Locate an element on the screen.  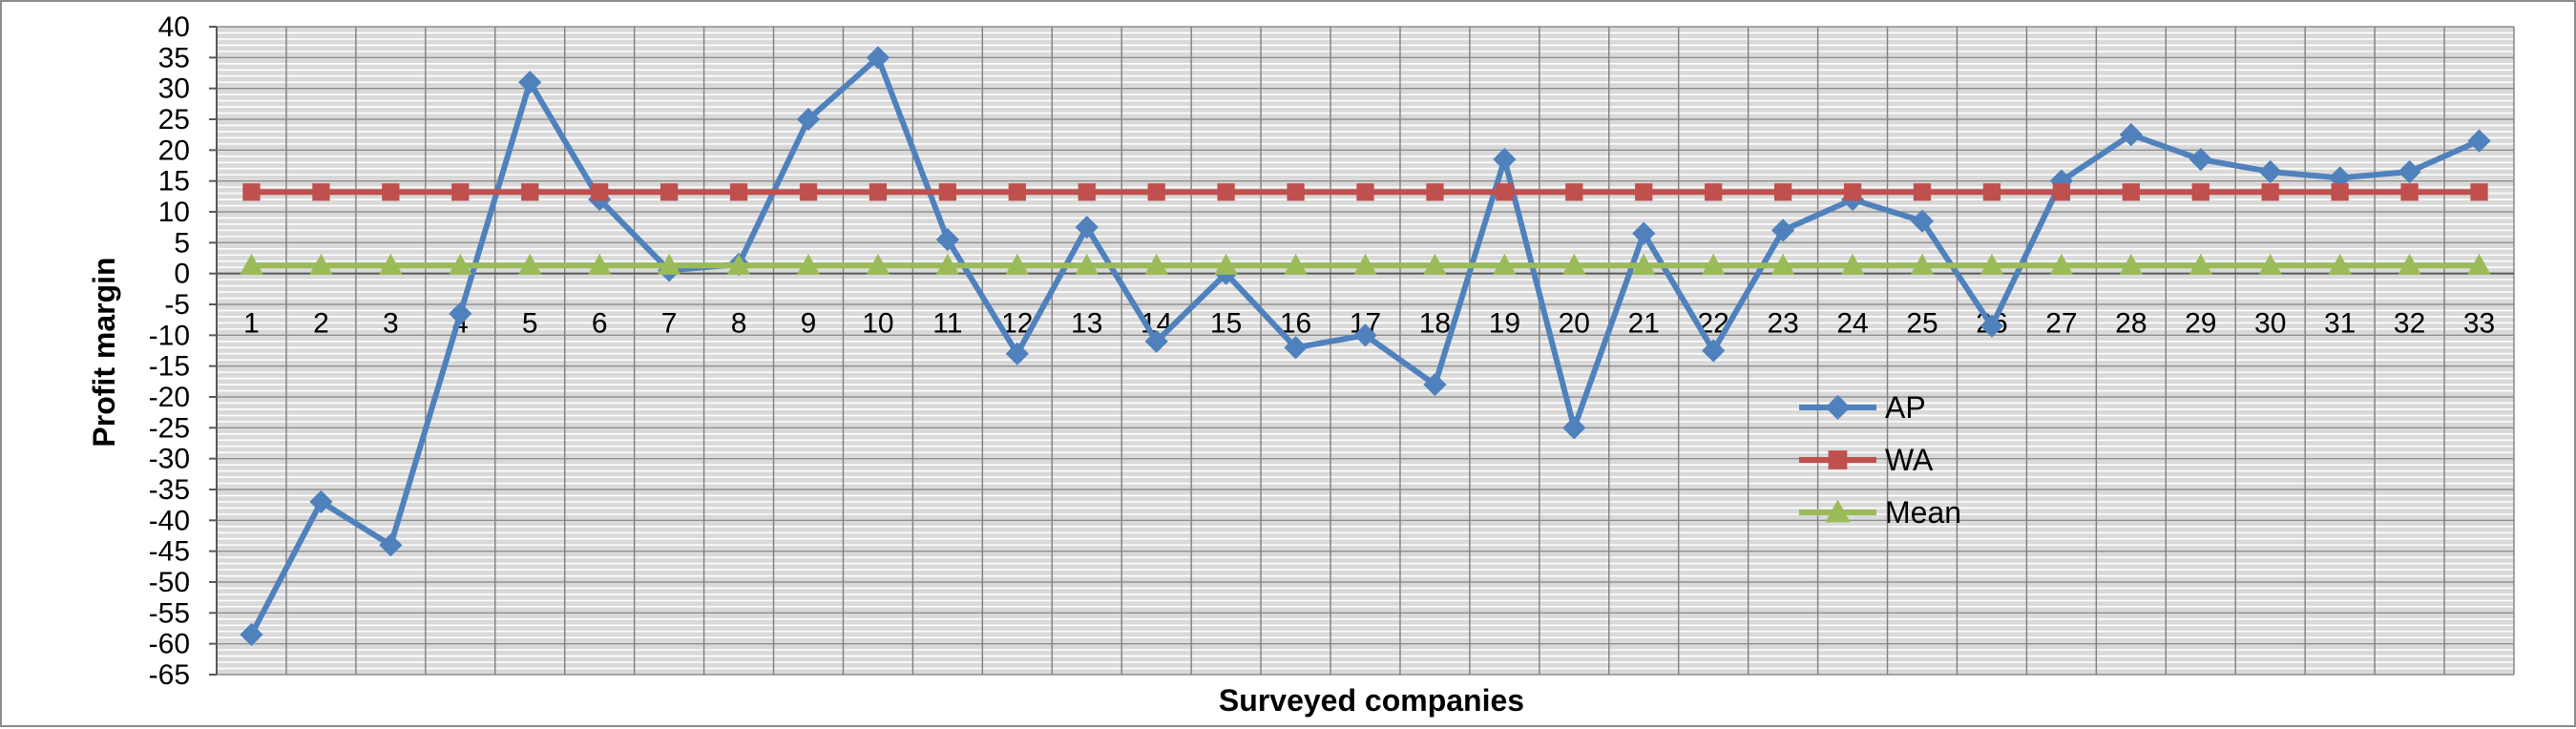
y-tick-label: -20 is located at coordinates (169, 397).